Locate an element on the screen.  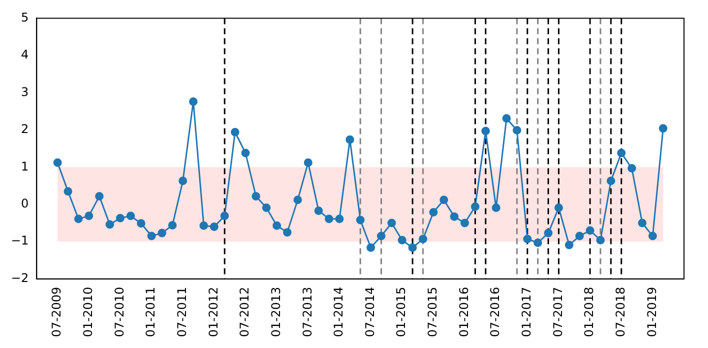
y-tick-label: 3 is located at coordinates (25, 91).